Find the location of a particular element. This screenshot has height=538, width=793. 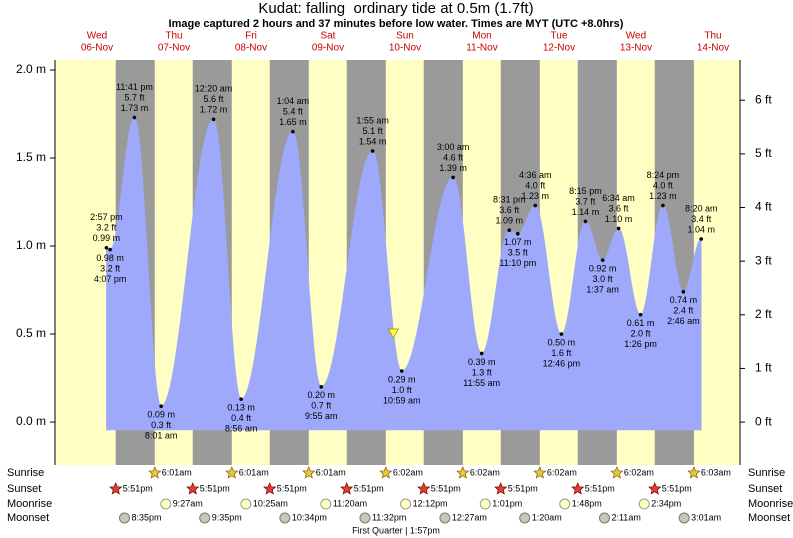

moonrise-time: 1:48pm is located at coordinates (587, 503).